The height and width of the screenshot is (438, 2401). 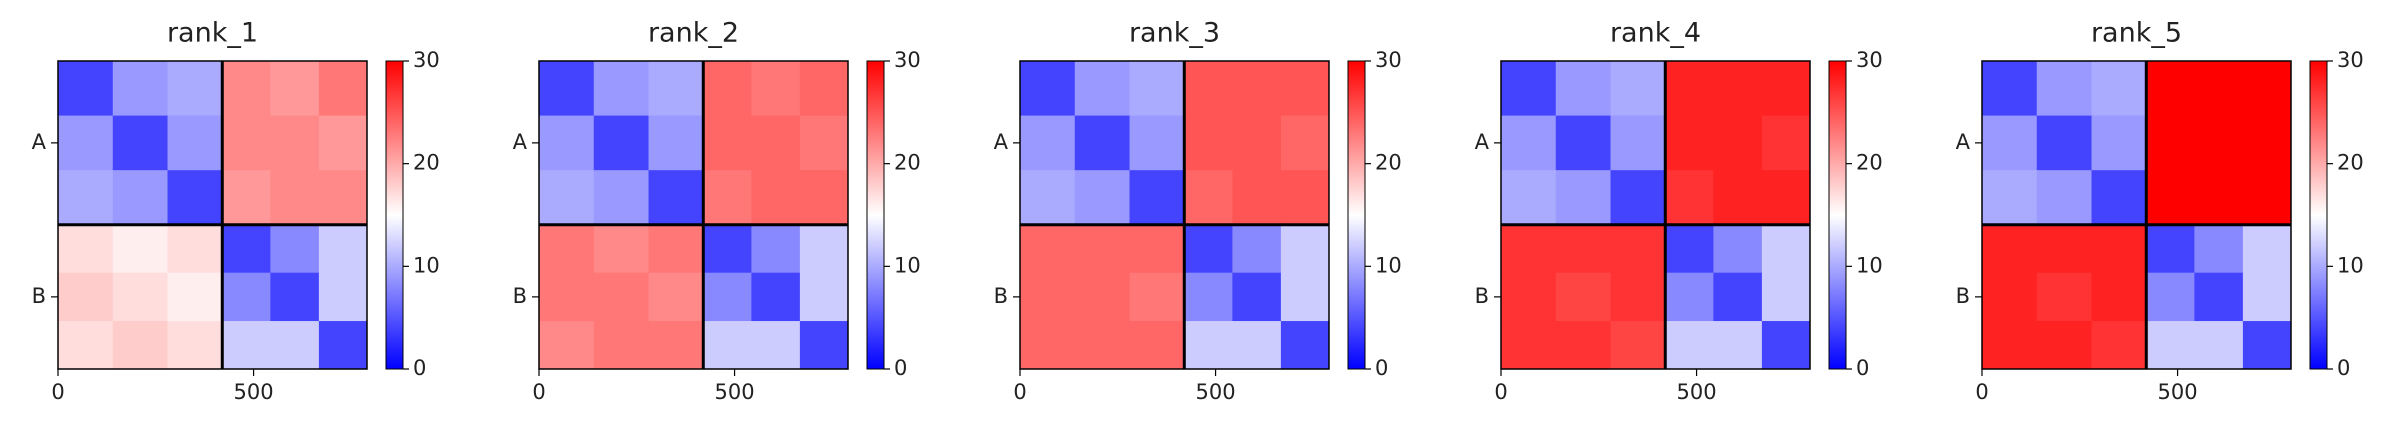 I want to click on chart-title: rank_5, so click(x=2136, y=33).